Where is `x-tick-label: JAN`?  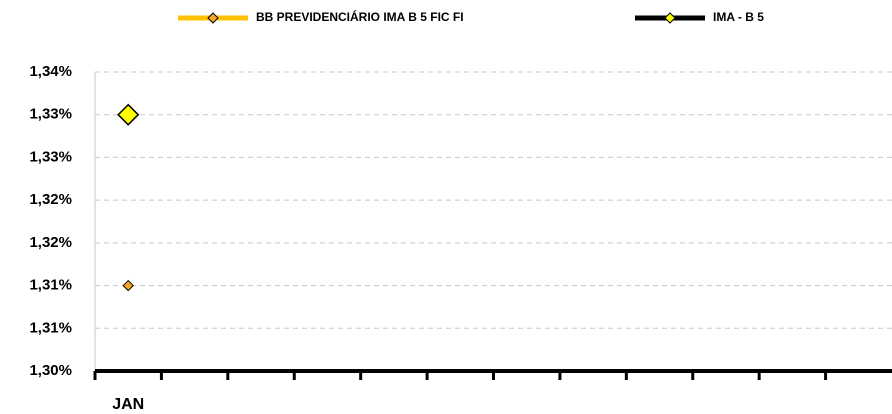 x-tick-label: JAN is located at coordinates (128, 404).